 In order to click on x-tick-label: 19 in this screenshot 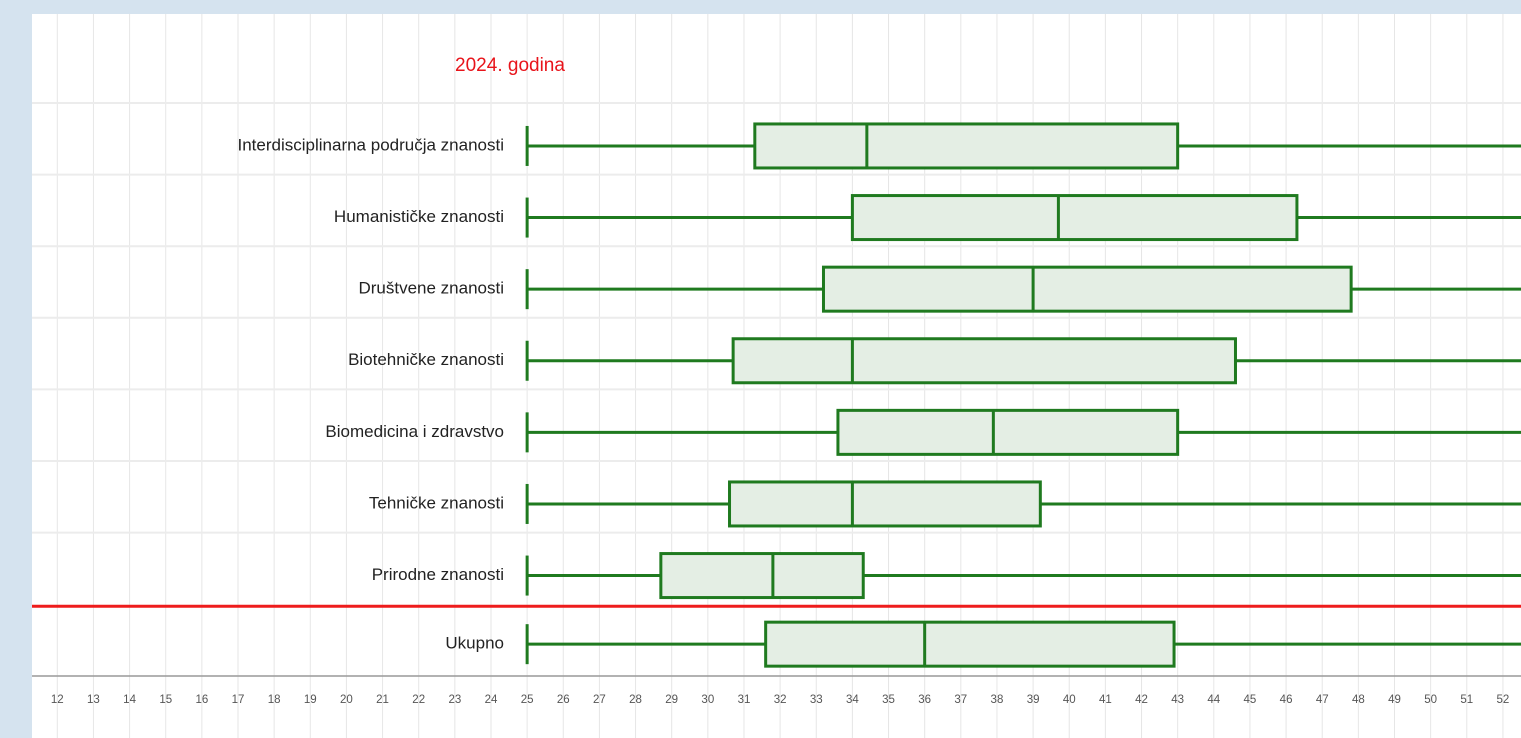, I will do `click(310, 700)`.